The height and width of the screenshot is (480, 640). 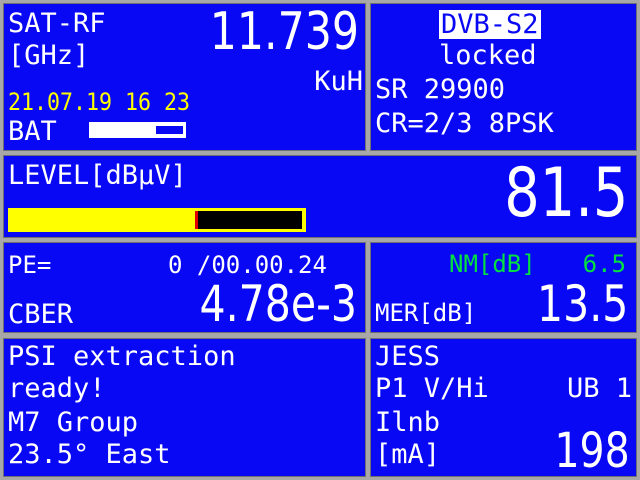 I want to click on standard-badge: DVB-S2, so click(x=490, y=24).